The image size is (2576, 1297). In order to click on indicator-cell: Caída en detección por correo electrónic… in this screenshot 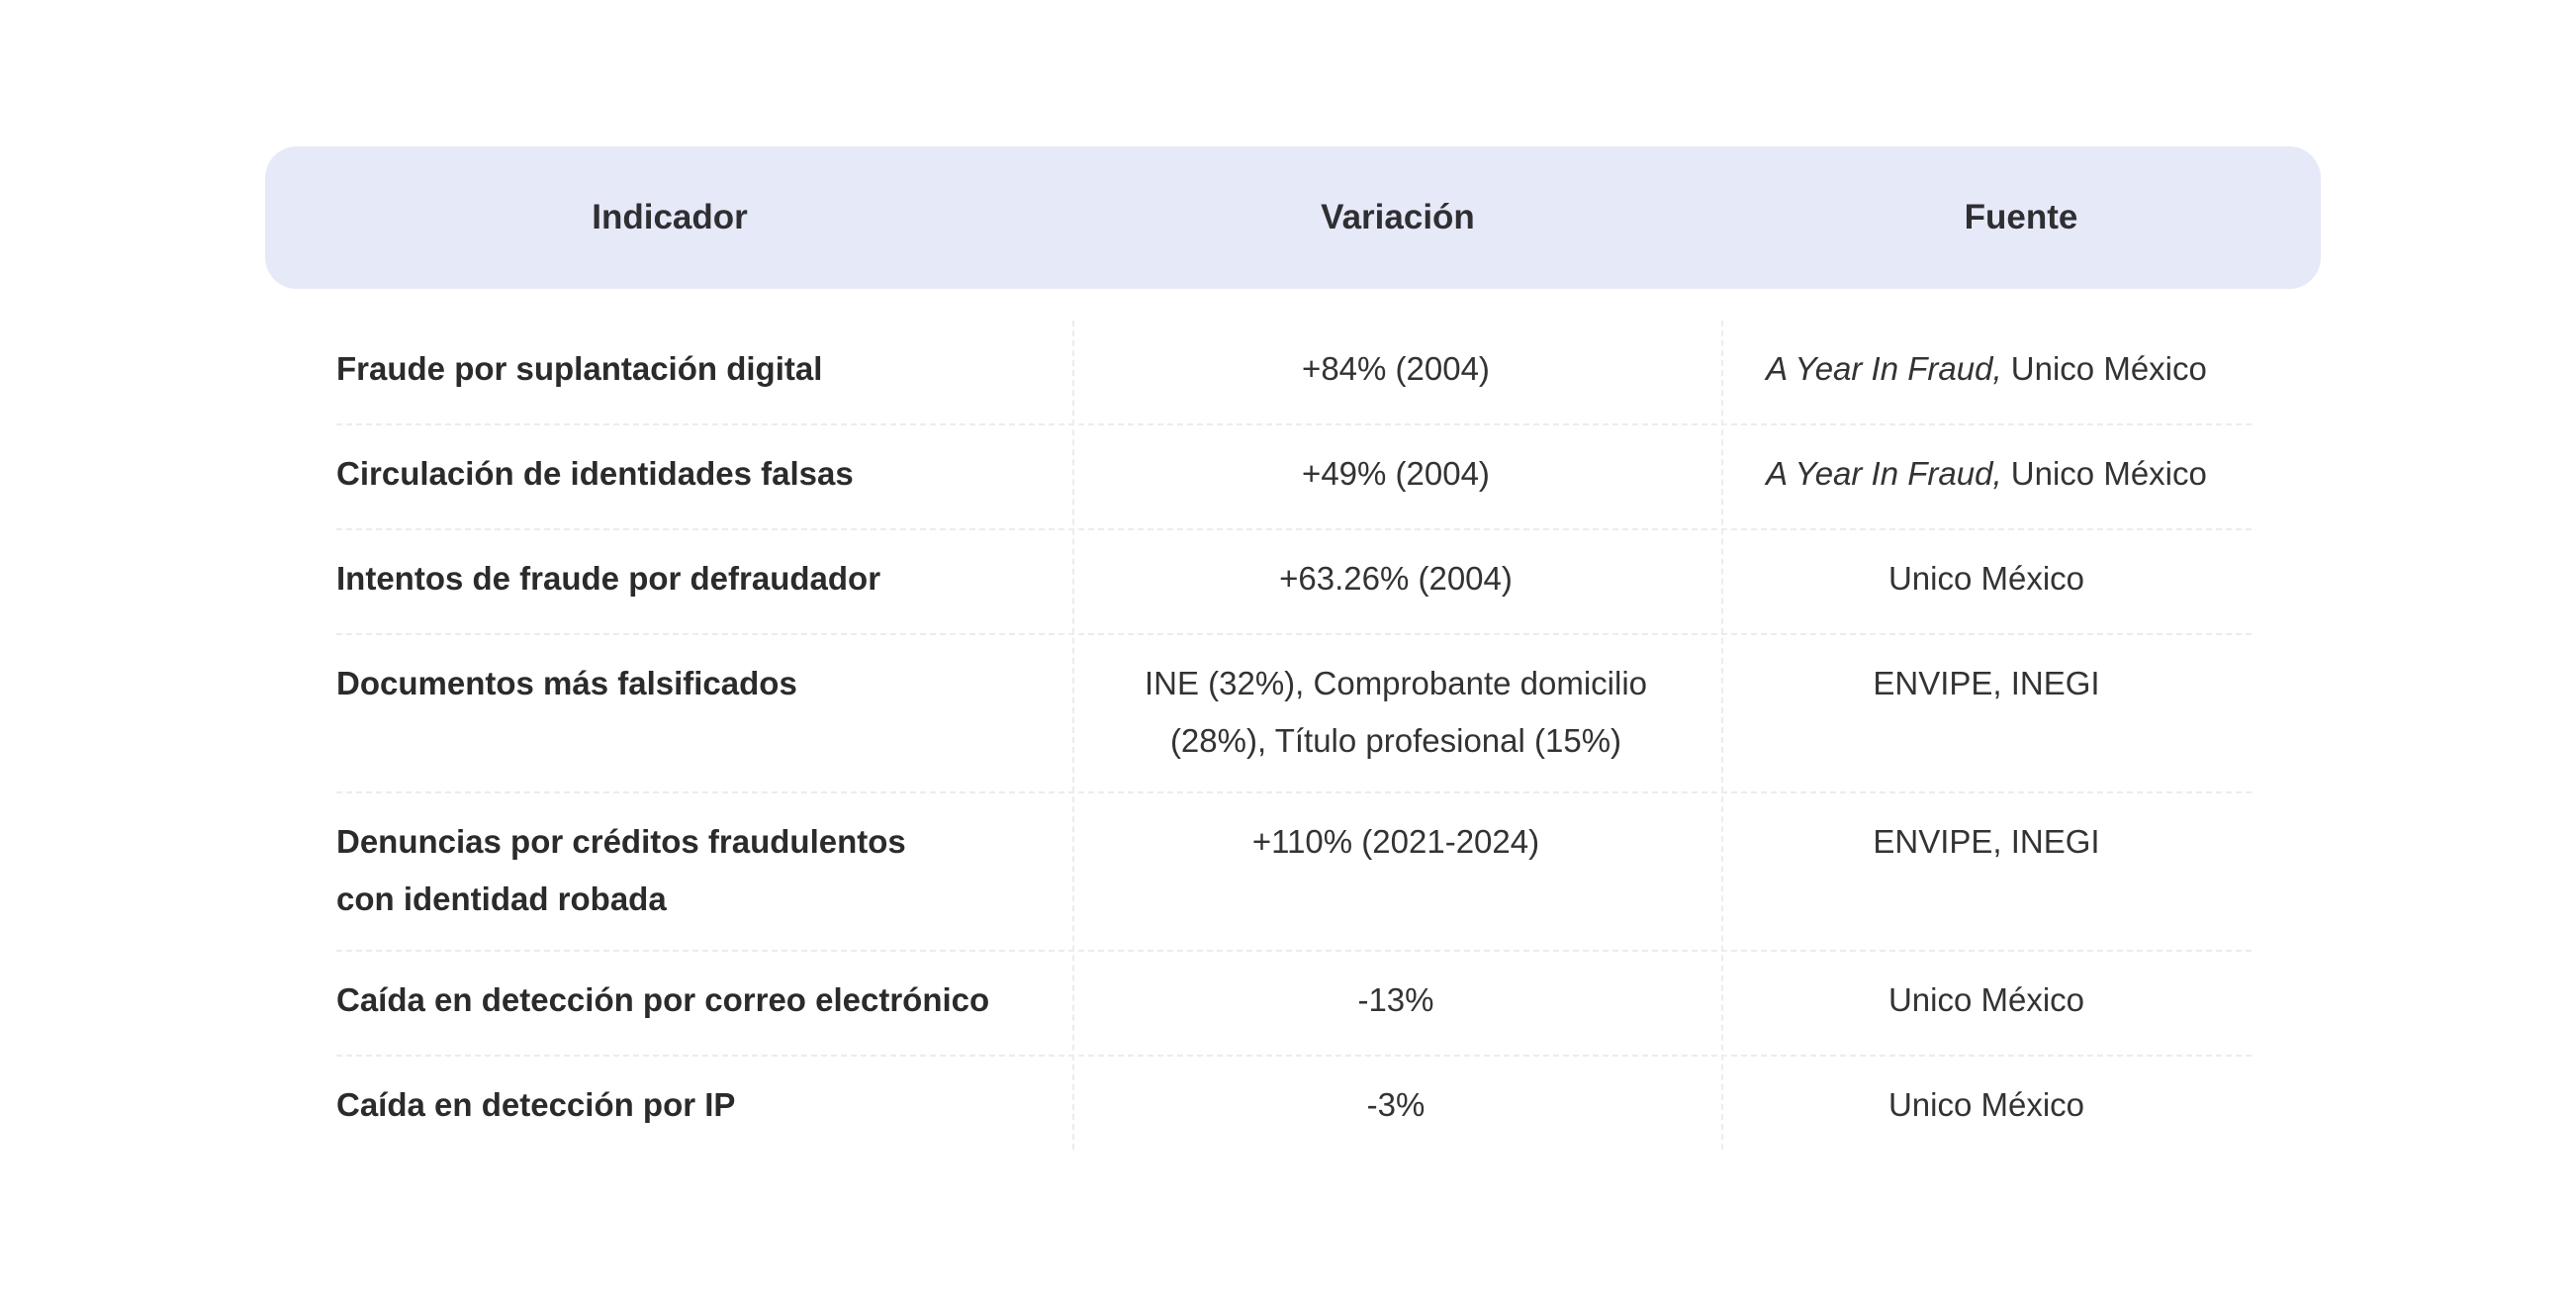, I will do `click(663, 1000)`.